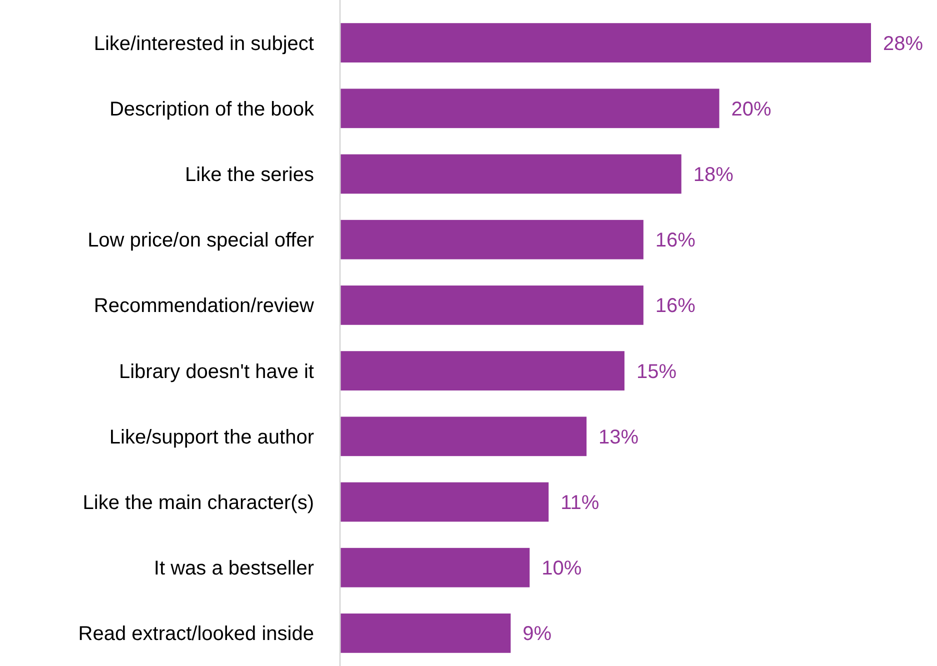  Describe the element at coordinates (751, 109) in the screenshot. I see `data-label: 20%` at that location.